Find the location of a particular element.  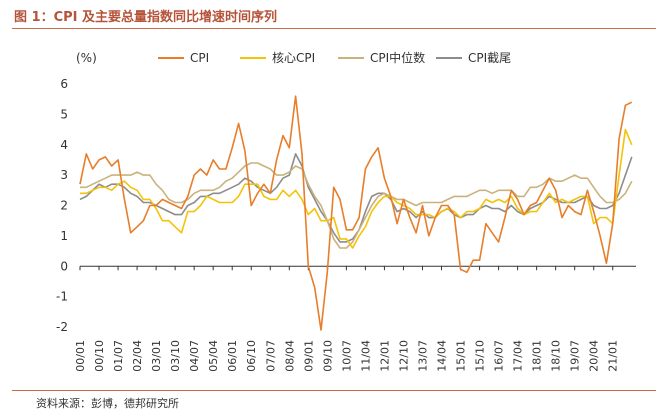

x-tick-label: 09/01 is located at coordinates (308, 356).